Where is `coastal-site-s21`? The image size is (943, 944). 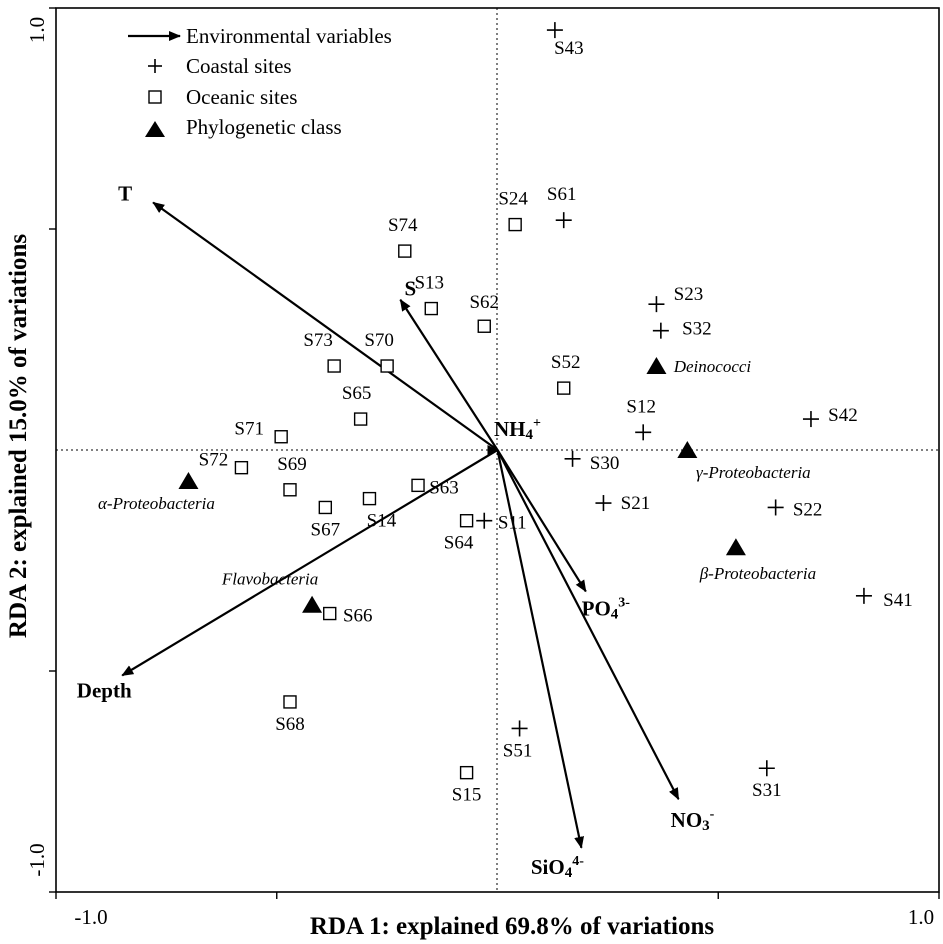 coastal-site-s21 is located at coordinates (603, 503).